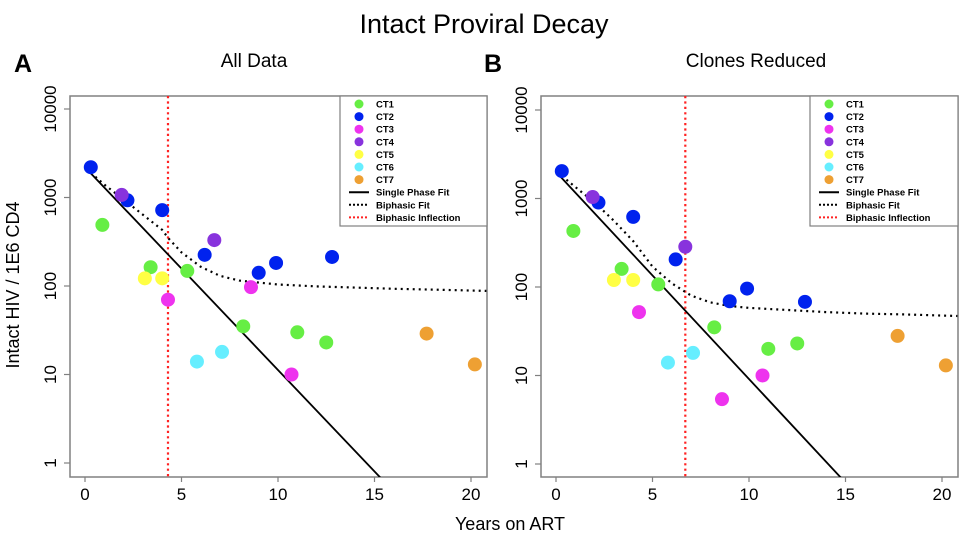  I want to click on biphasic-fit-line, so click(288, 231).